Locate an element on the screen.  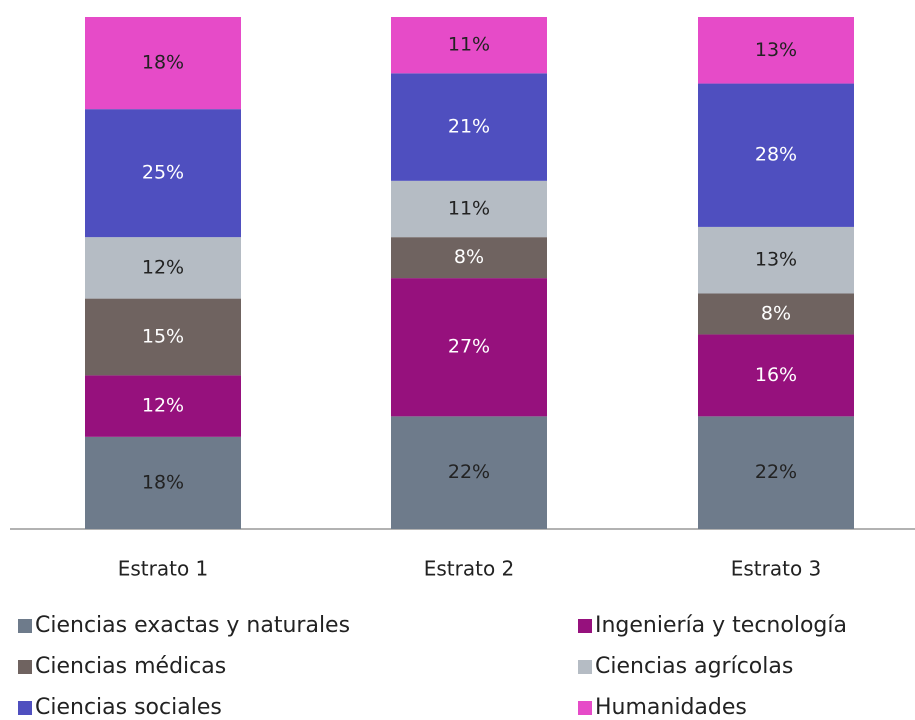
x-tick-label: Estrato 1 is located at coordinates (163, 569).